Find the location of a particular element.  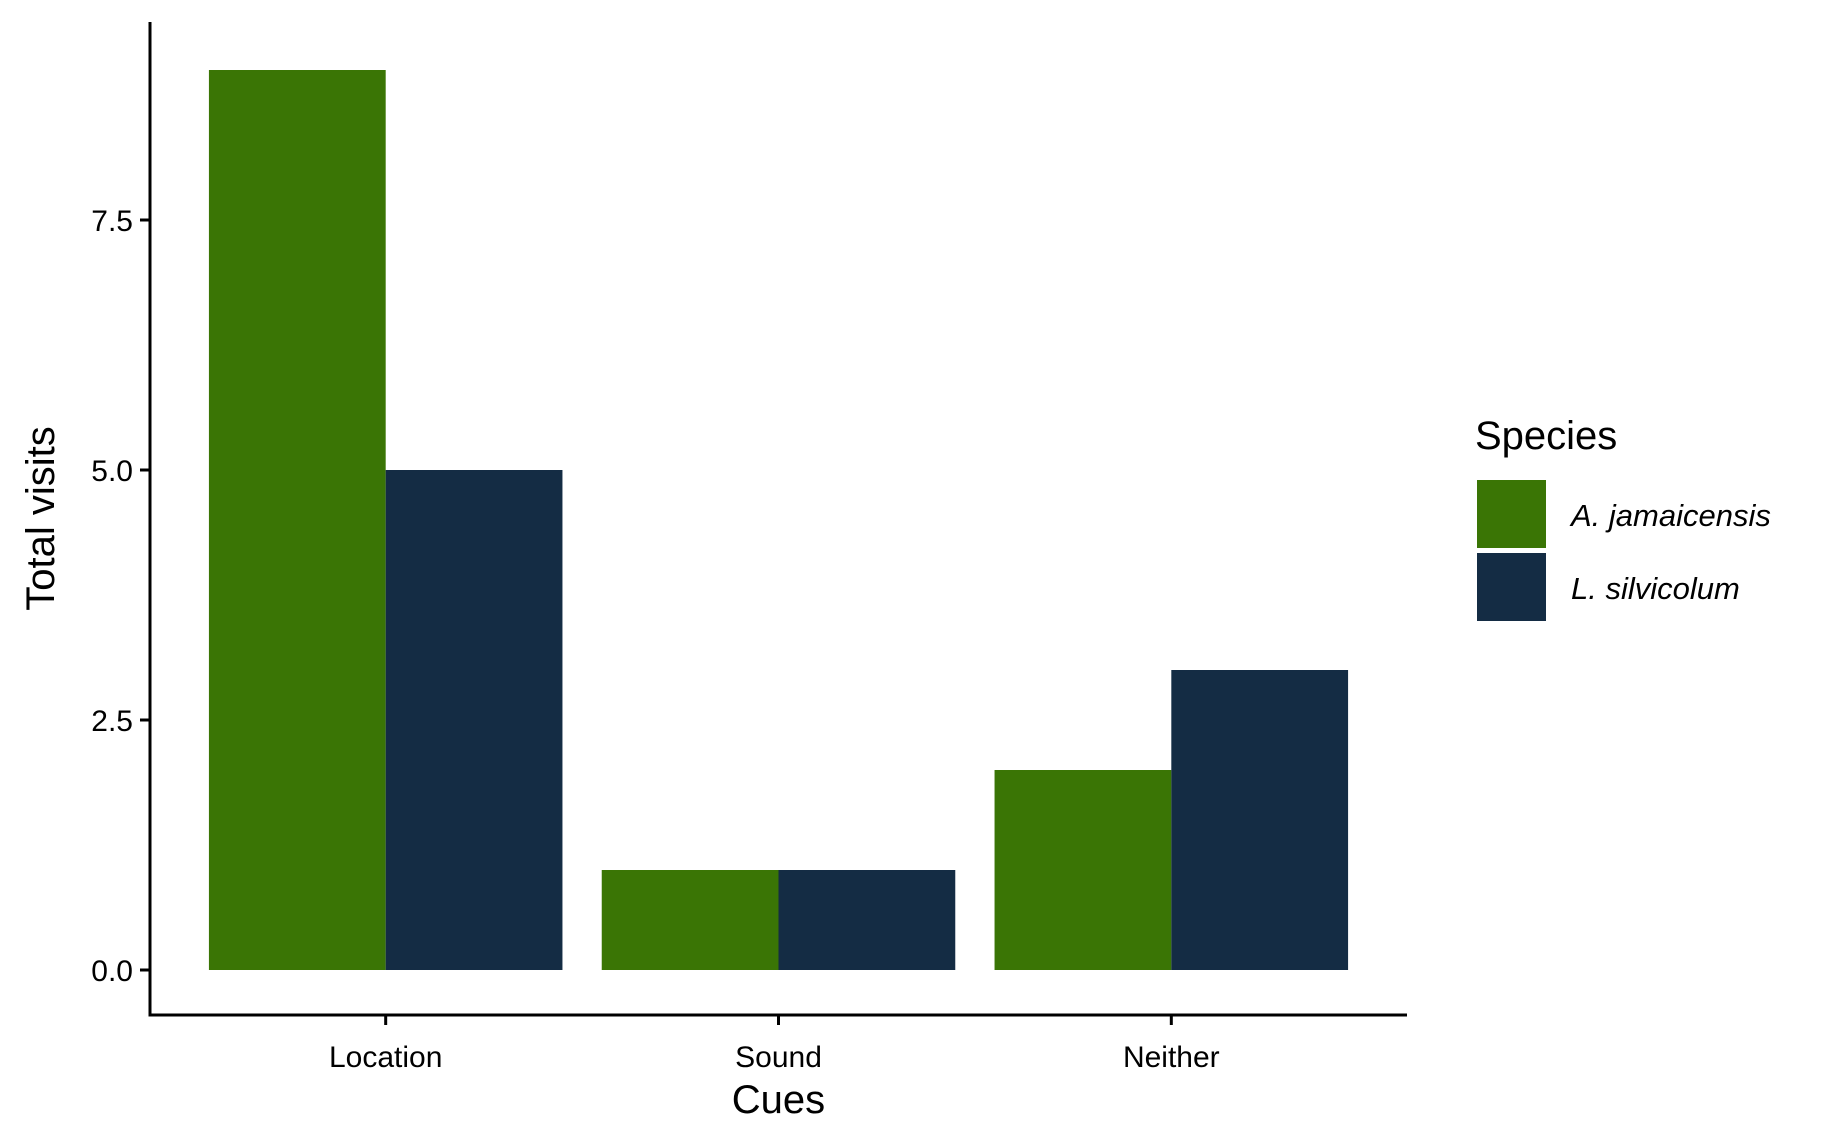

x-axis-title: Cues is located at coordinates (778, 1100).